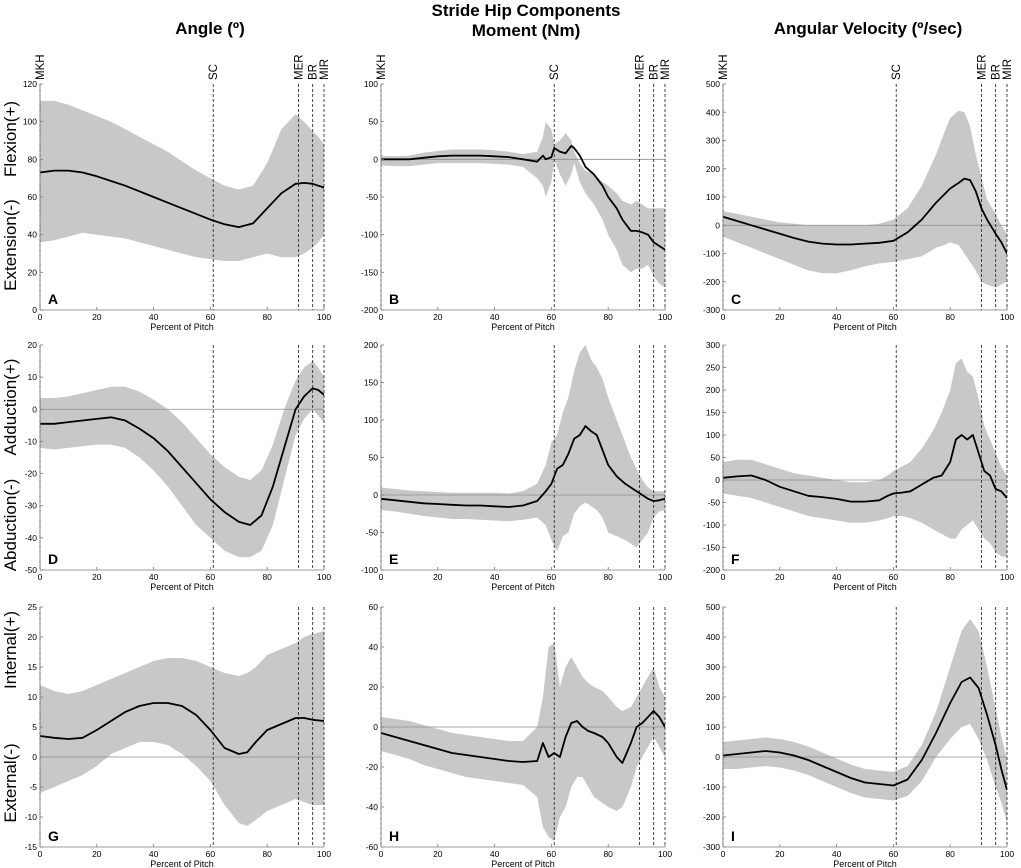 This screenshot has width=1021, height=868. Describe the element at coordinates (182, 587) in the screenshot. I see `panel-d-x-axis-label: Percent of Pitch` at that location.